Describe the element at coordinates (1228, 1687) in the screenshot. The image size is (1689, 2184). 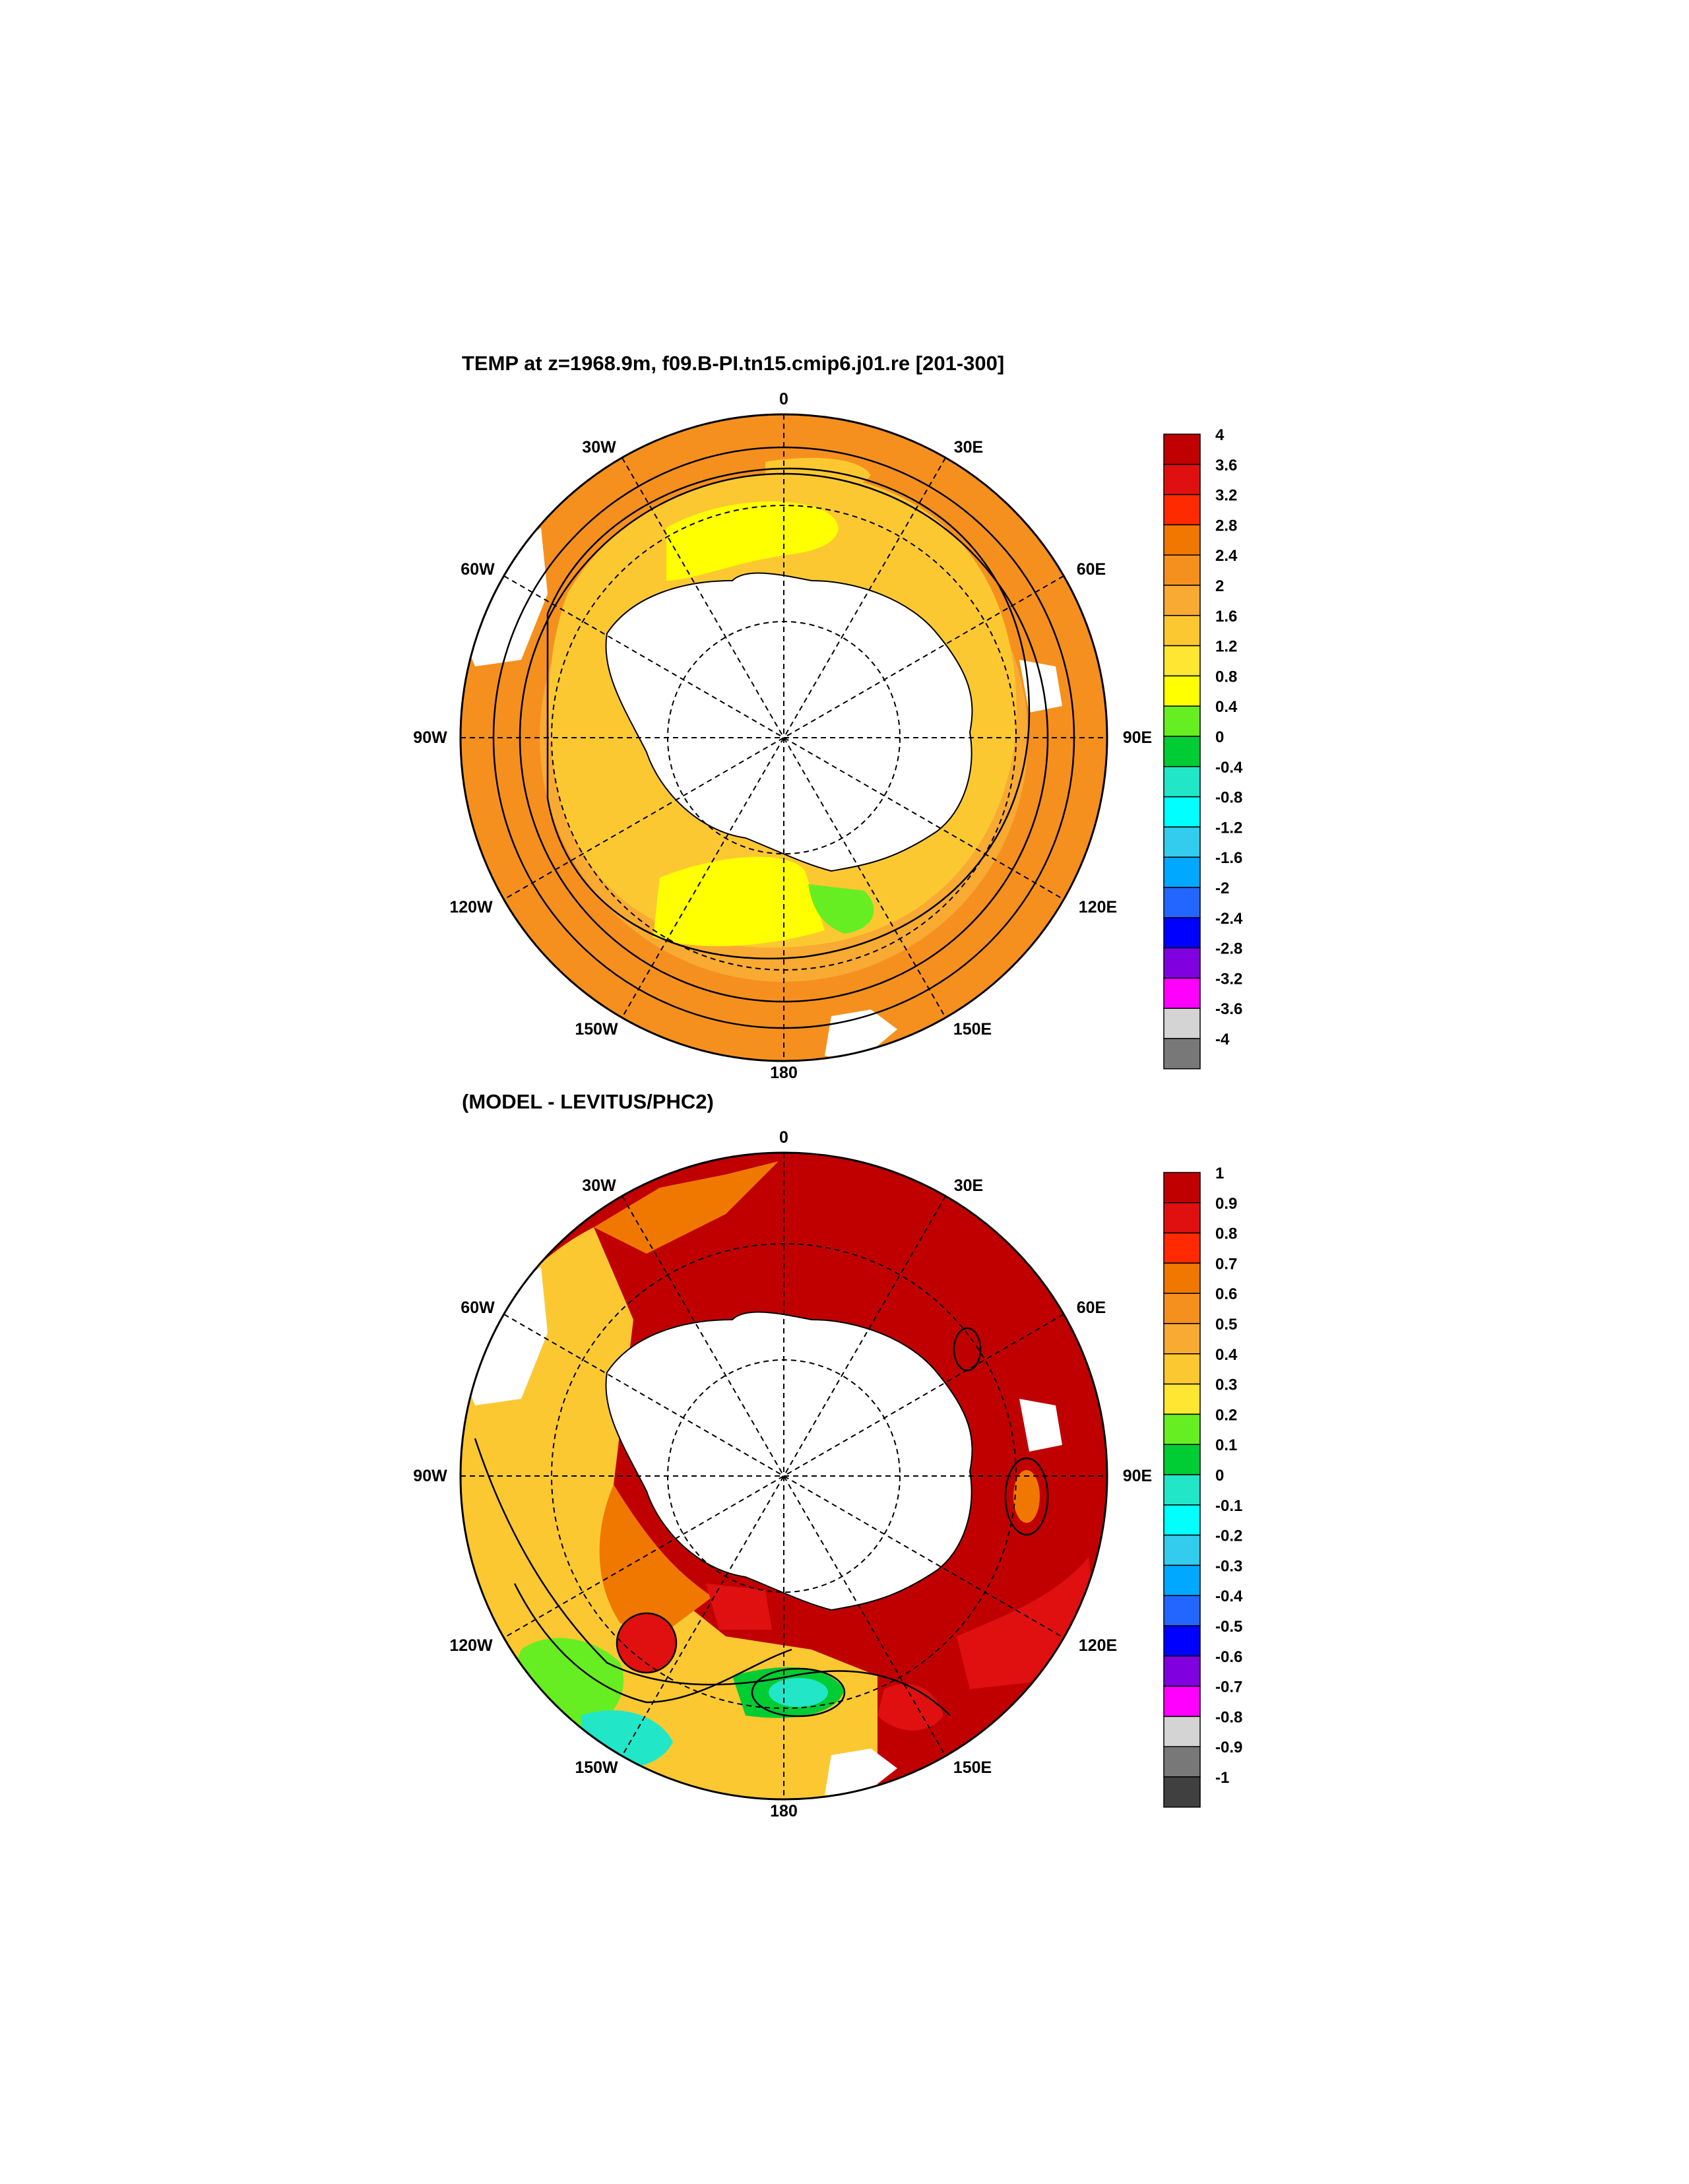
I see `bottom-colorbar-tick-label: -0.7` at that location.